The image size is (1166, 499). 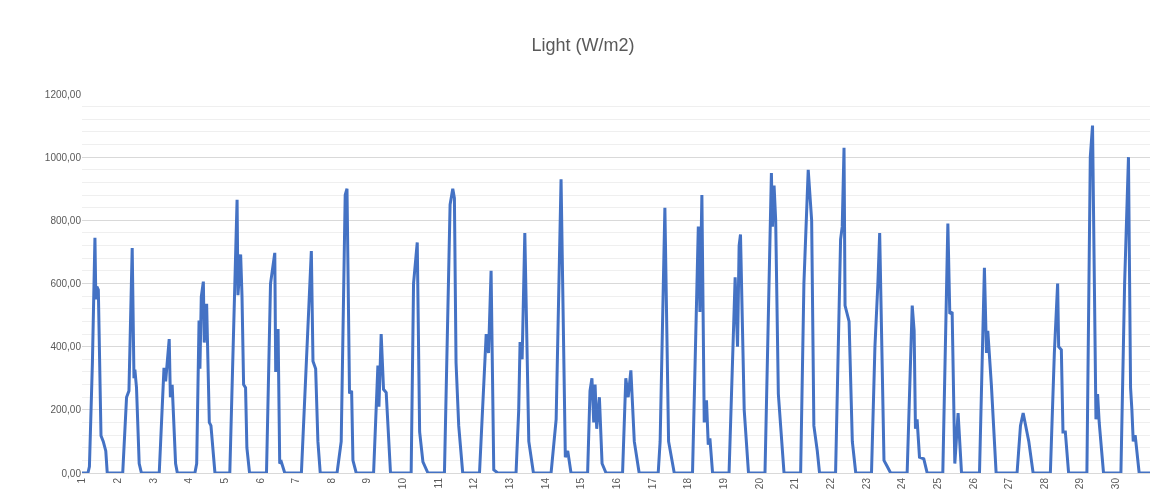 What do you see at coordinates (296, 480) in the screenshot?
I see `x-tick-label: 7` at bounding box center [296, 480].